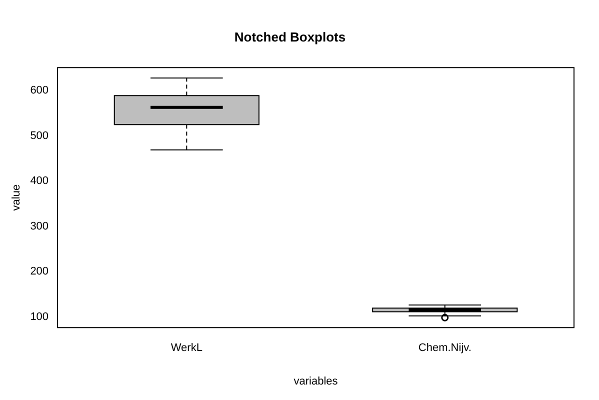 The width and height of the screenshot is (599, 400). Describe the element at coordinates (39, 226) in the screenshot. I see `y-tick-label: 300` at that location.